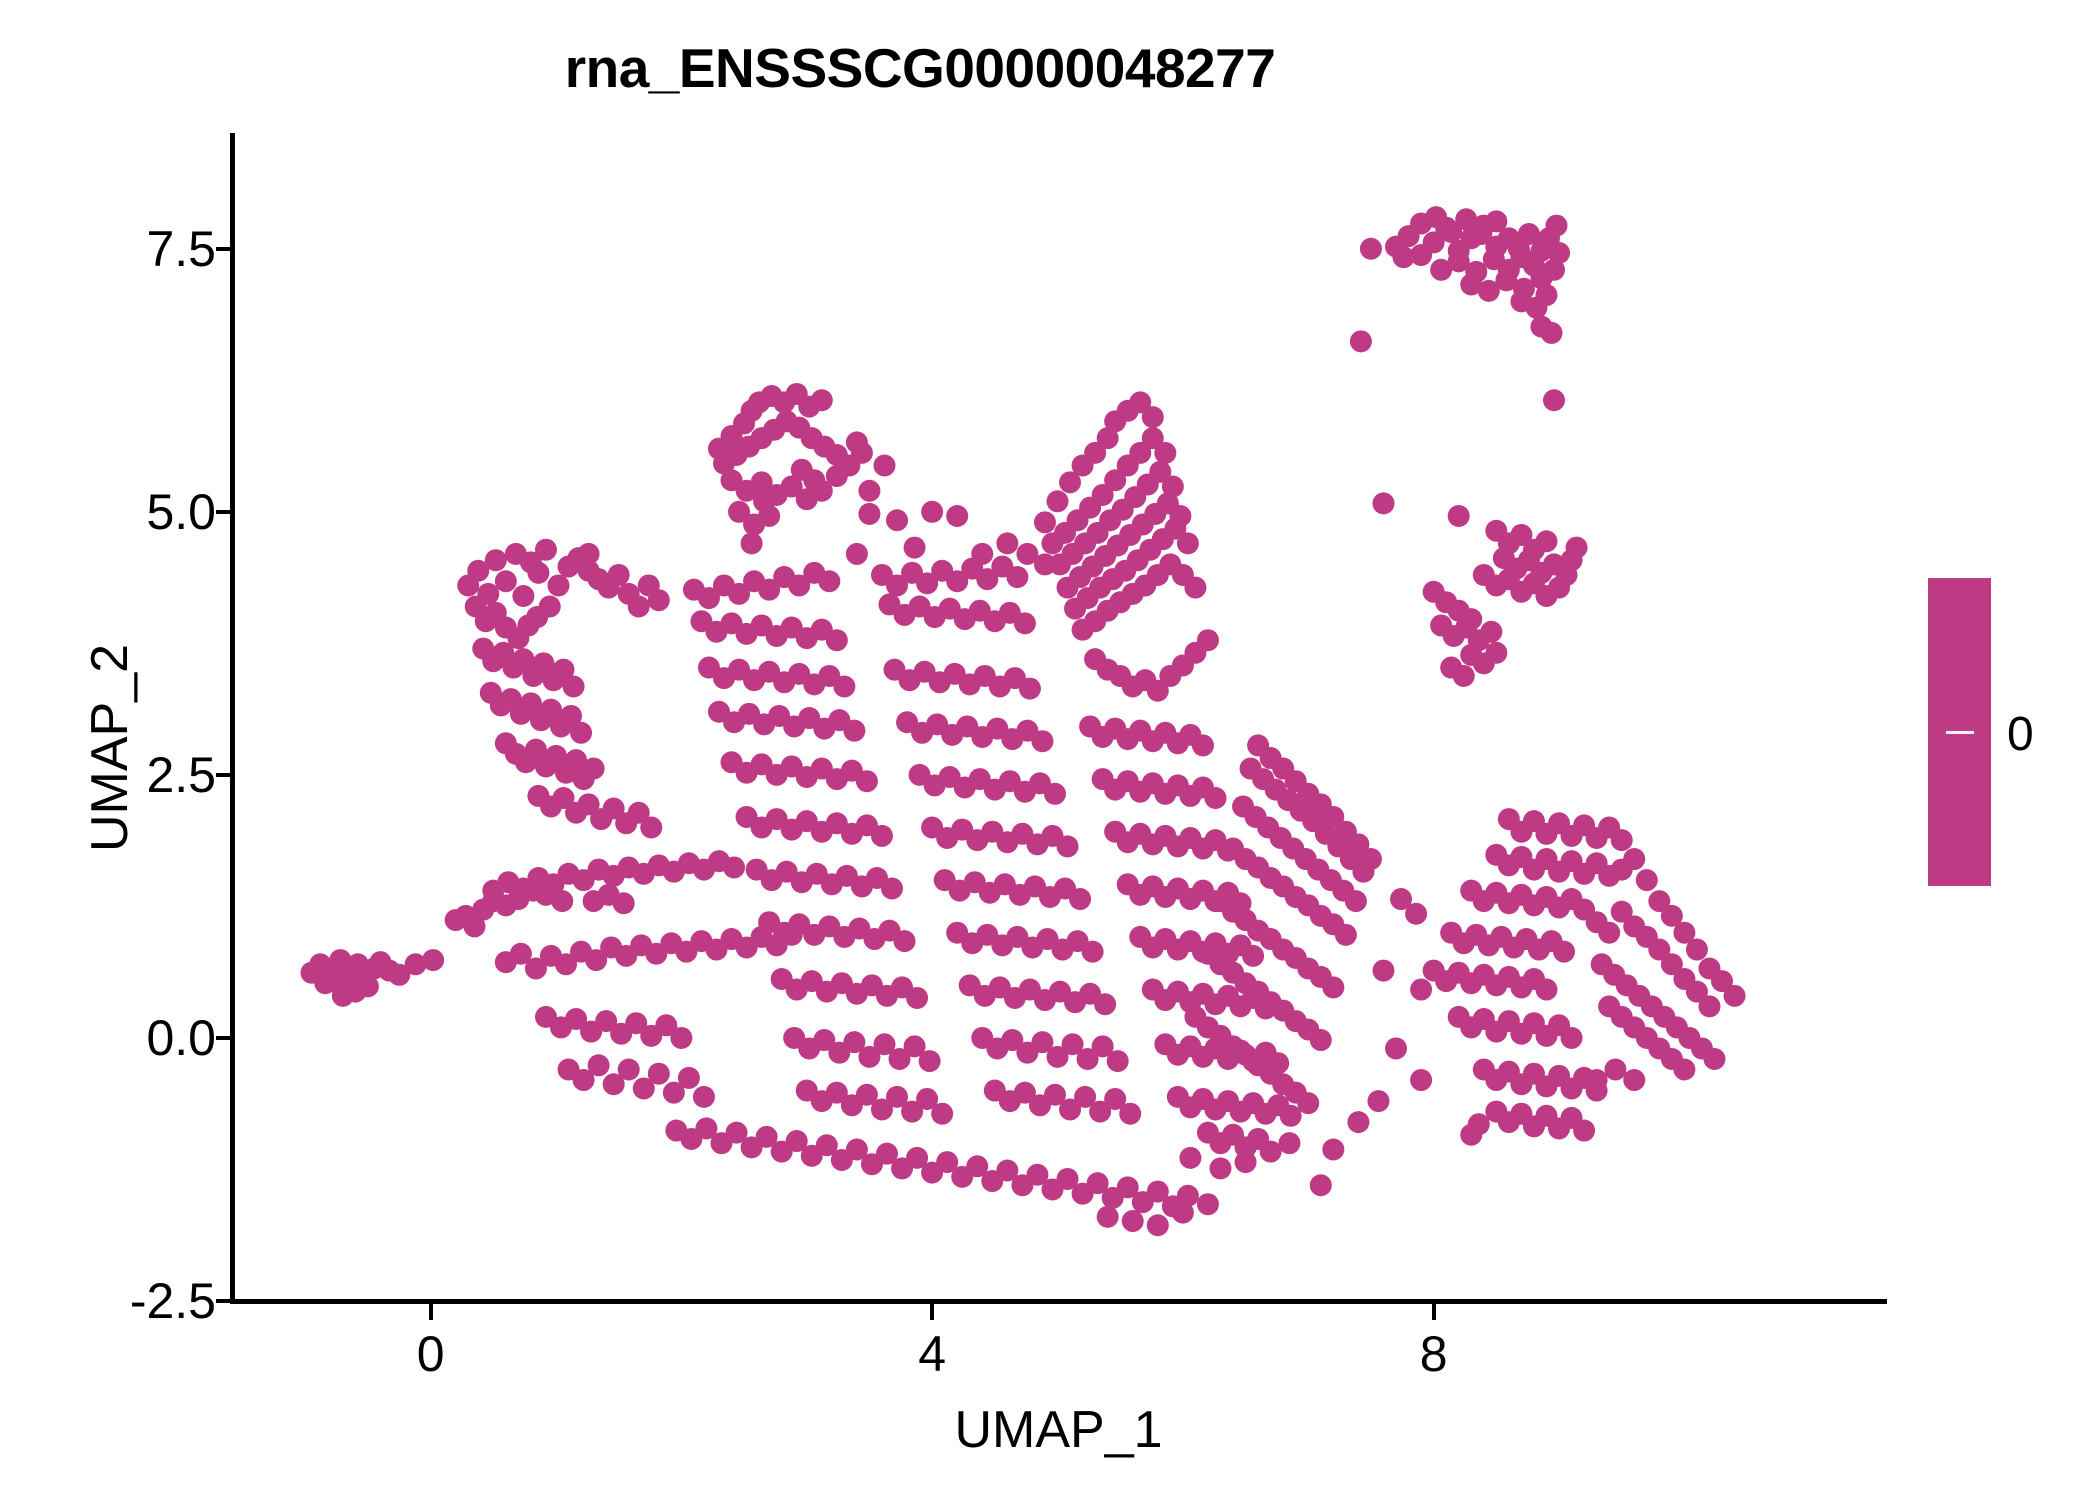 Image resolution: width=2100 pixels, height=1500 pixels. I want to click on y-axis-tick-label: 5.0, so click(181, 511).